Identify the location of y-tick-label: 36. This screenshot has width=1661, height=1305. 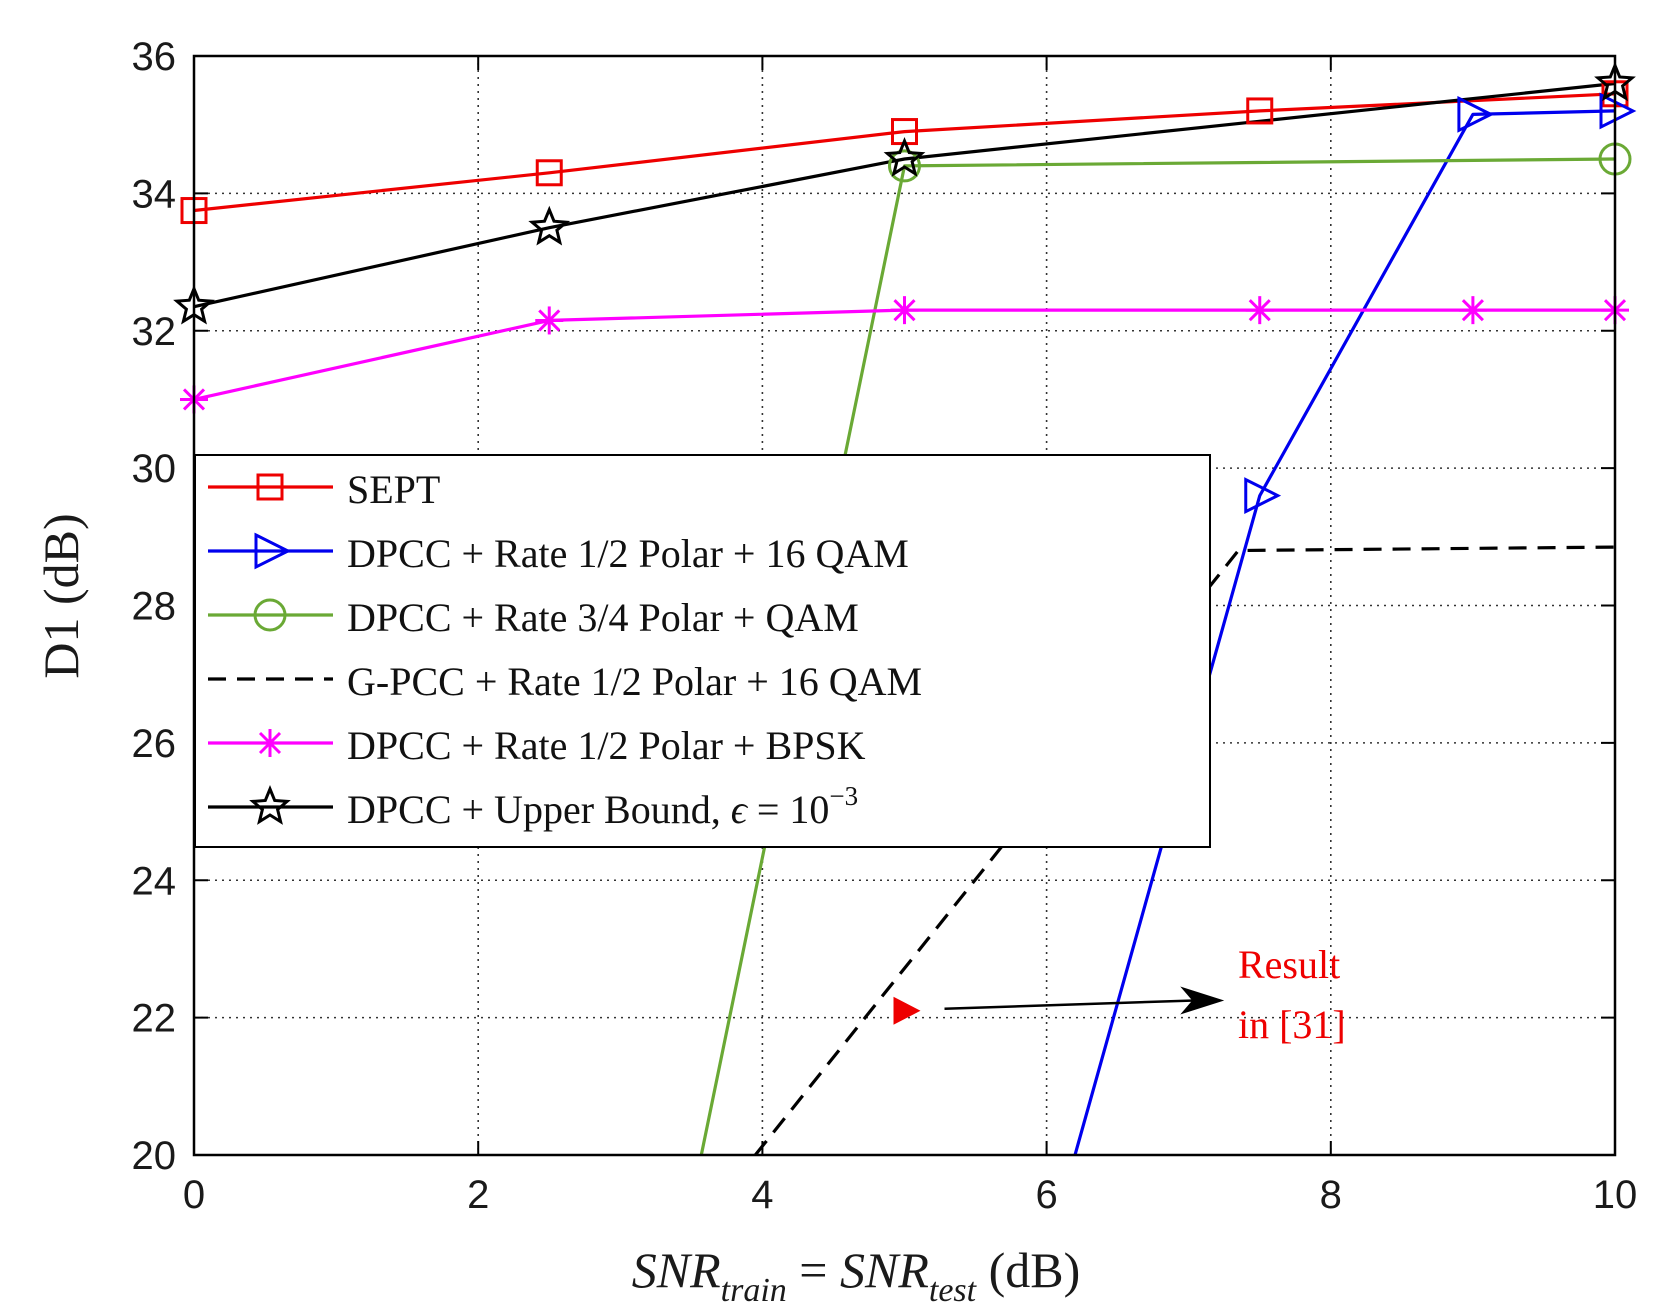
(154, 57).